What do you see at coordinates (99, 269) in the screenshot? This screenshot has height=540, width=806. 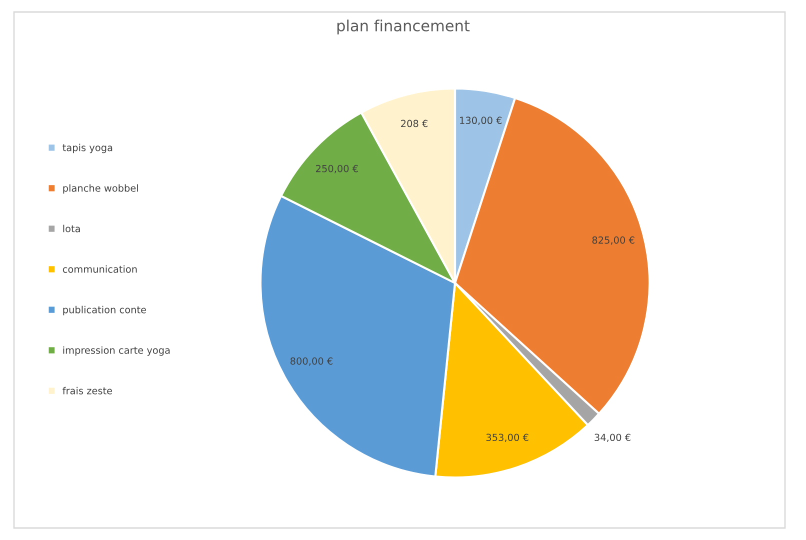 I see `legend-label: communication` at bounding box center [99, 269].